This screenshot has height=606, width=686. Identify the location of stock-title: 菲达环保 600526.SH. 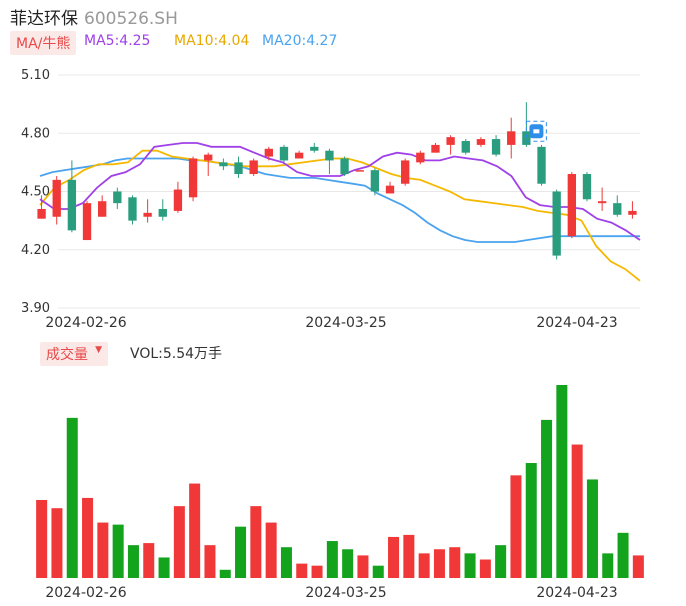
(94, 16).